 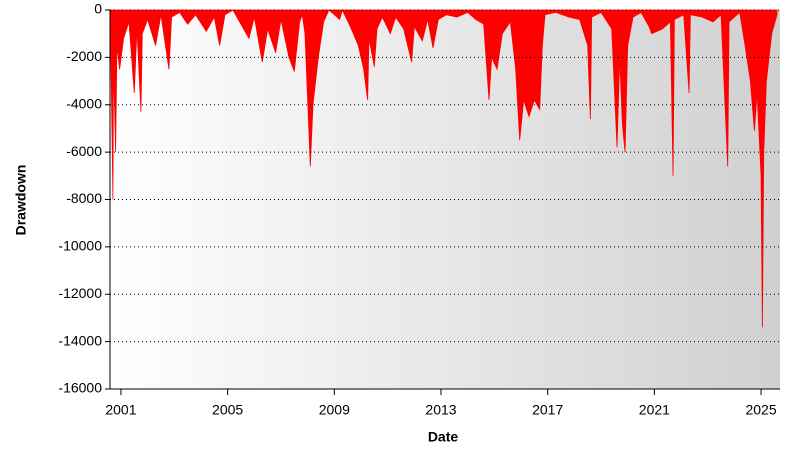 I want to click on y-tick-label: -4000, so click(x=84, y=103).